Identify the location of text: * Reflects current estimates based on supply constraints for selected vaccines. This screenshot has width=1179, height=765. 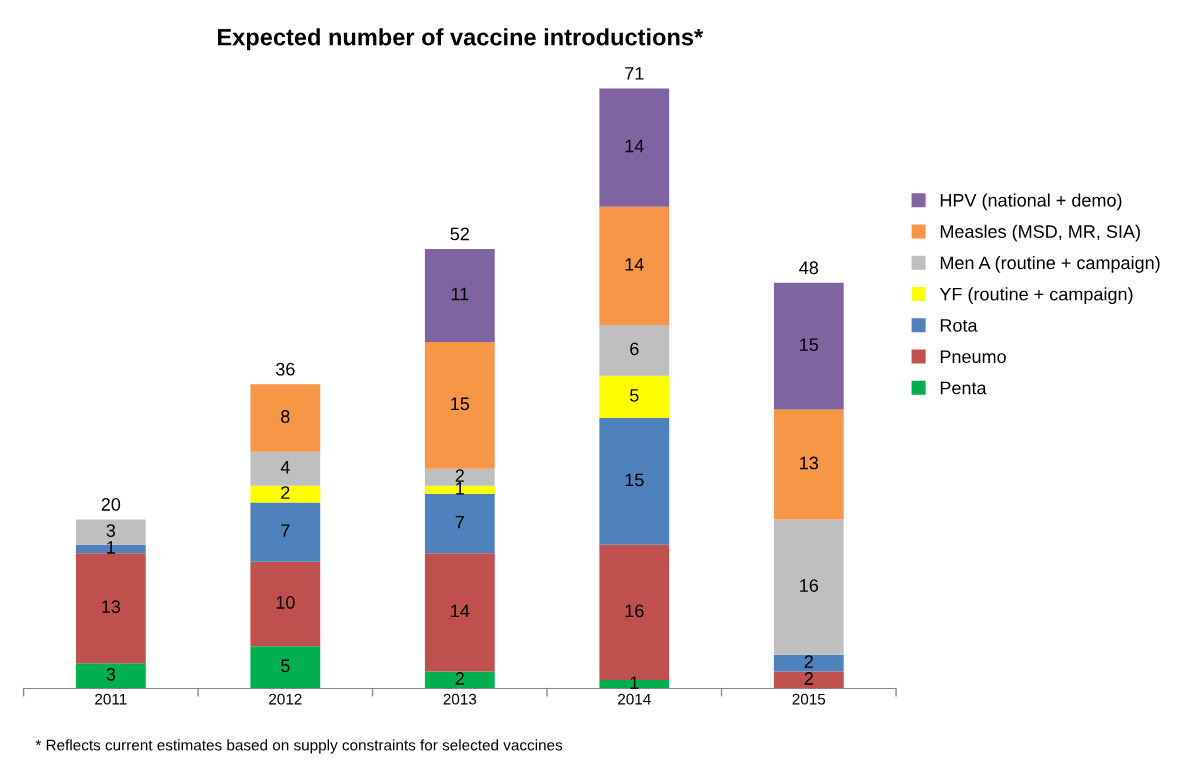
(299, 746).